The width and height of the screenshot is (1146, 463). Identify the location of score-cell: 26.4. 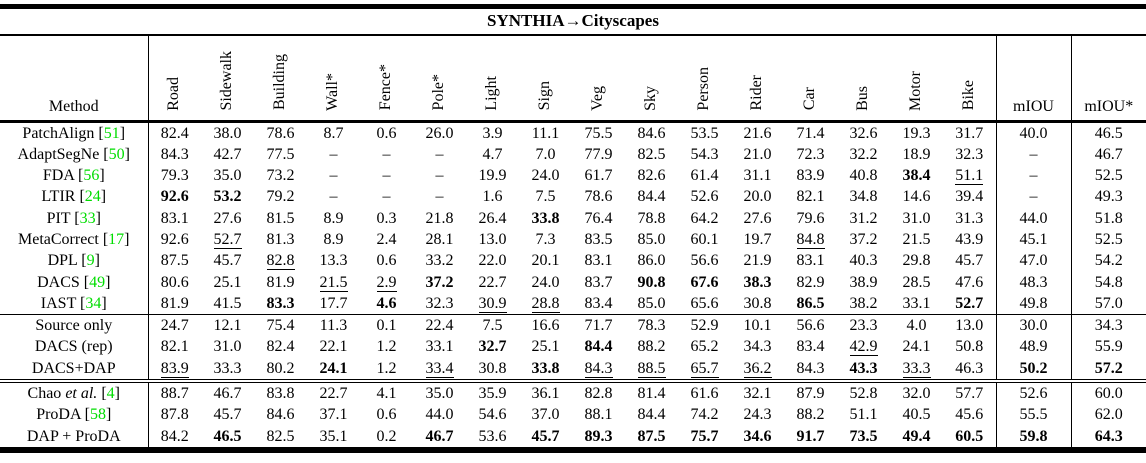
(492, 218).